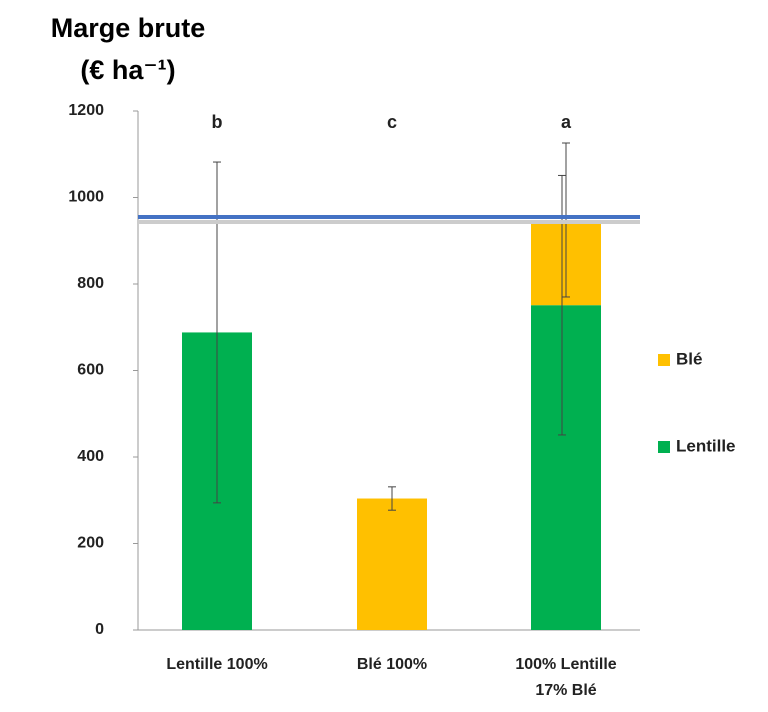 The height and width of the screenshot is (712, 768). What do you see at coordinates (86, 110) in the screenshot?
I see `y-tick-label: 1200` at bounding box center [86, 110].